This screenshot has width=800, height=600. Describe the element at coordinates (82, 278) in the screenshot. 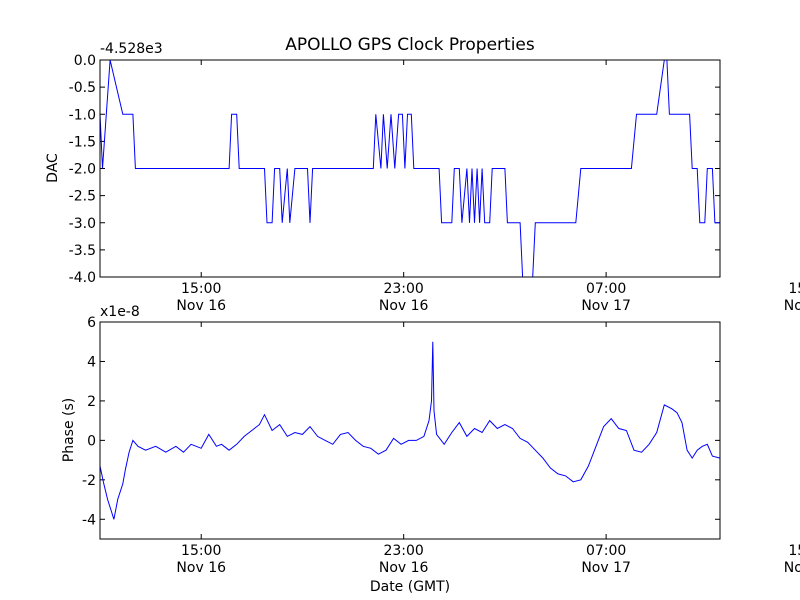

I see `ytick-label: -4.0` at that location.